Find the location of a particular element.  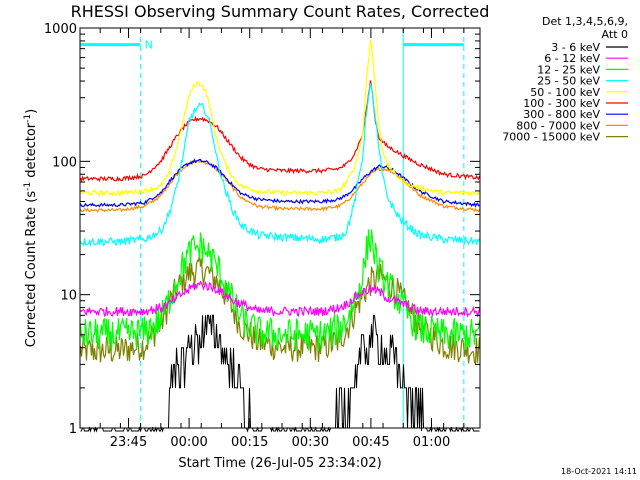

generation-timestamp: 18-Oct-2021 14:11 is located at coordinates (599, 471).